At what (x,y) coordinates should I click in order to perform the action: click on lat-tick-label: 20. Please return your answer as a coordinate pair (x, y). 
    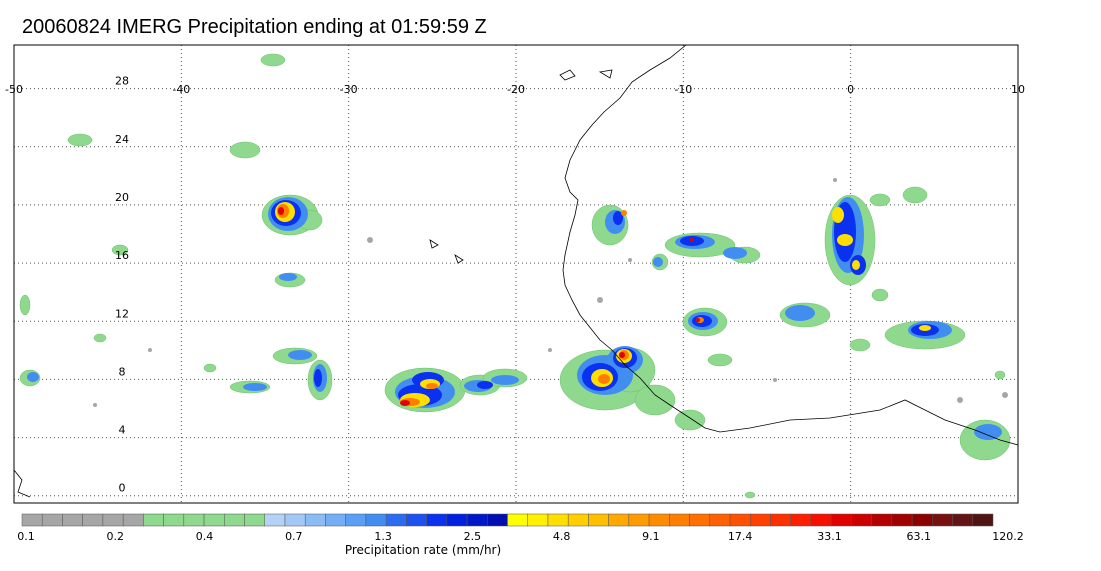
    Looking at the image, I should click on (122, 197).